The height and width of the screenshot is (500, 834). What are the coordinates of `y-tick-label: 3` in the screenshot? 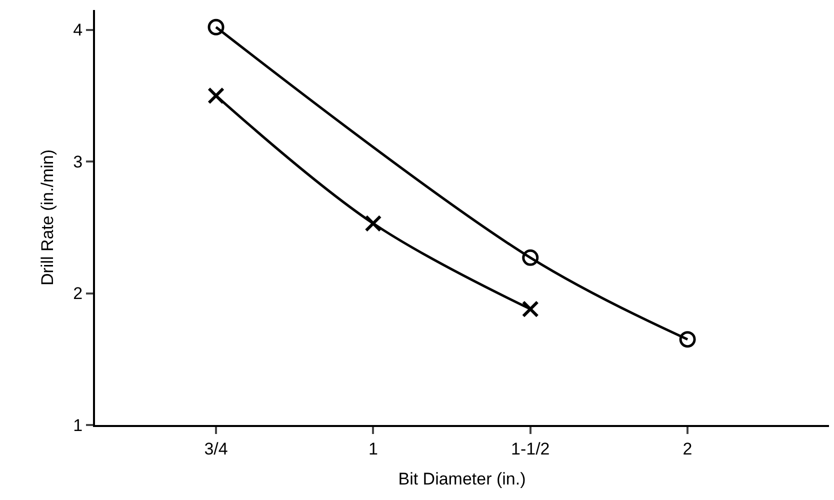 It's located at (78, 162).